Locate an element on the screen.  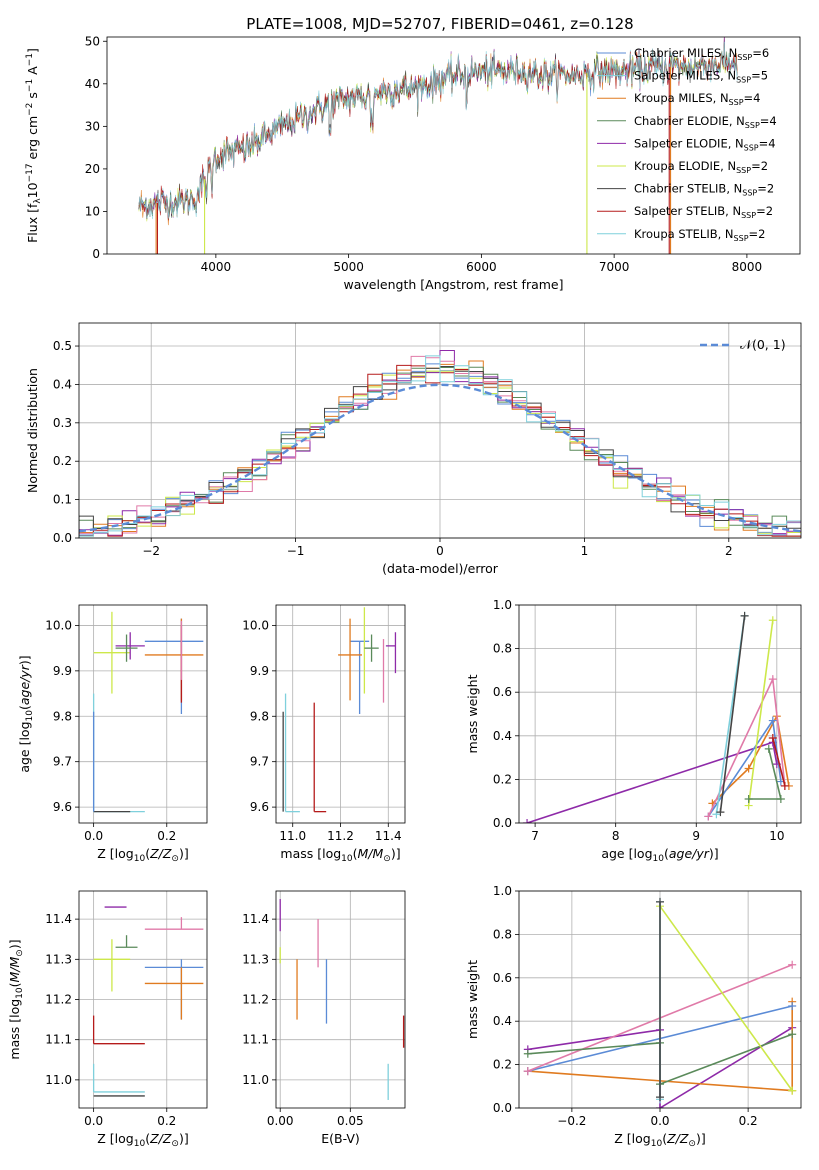
y-tick-label: 9.9 is located at coordinates (62, 671).